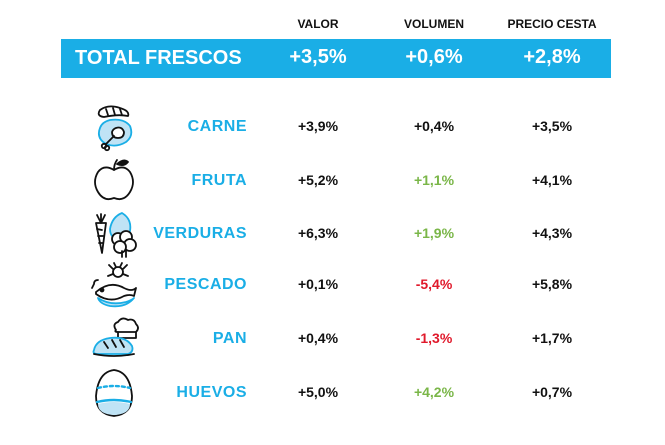 The height and width of the screenshot is (445, 665). I want to click on header-volumen: VOLUMEN, so click(434, 24).